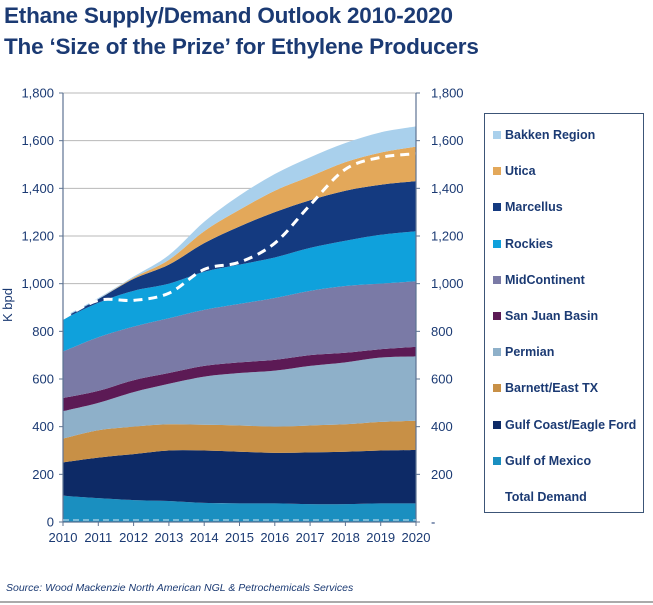 The width and height of the screenshot is (653, 605). What do you see at coordinates (552, 388) in the screenshot?
I see `legend-label: Barnett/East TX` at bounding box center [552, 388].